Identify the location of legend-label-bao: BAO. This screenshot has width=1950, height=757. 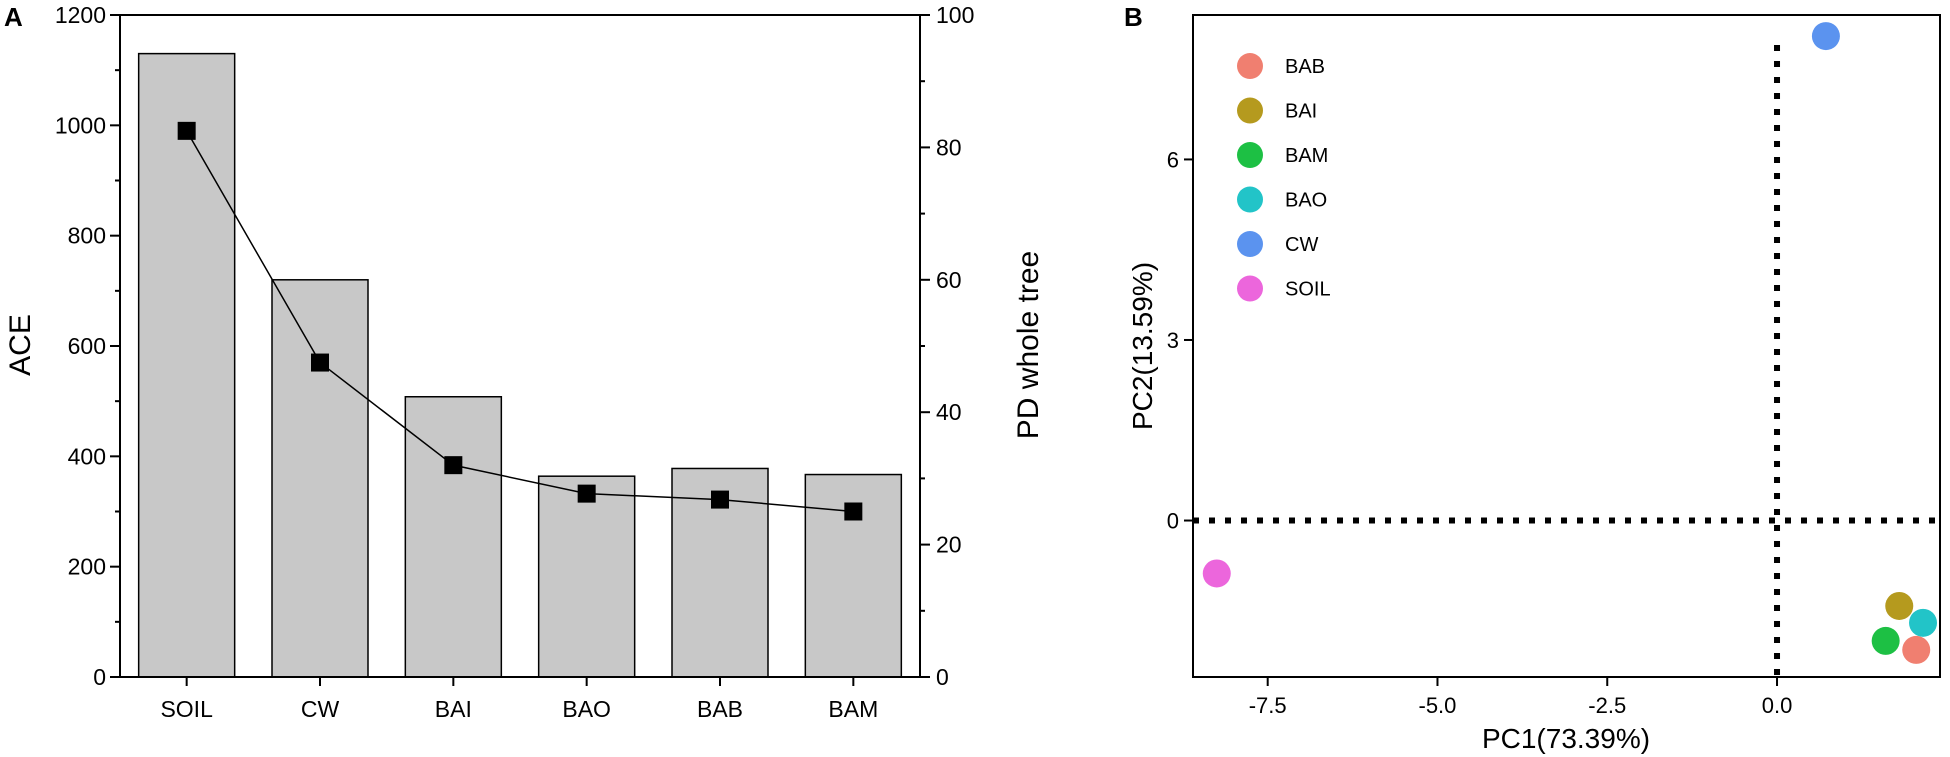
(1306, 201).